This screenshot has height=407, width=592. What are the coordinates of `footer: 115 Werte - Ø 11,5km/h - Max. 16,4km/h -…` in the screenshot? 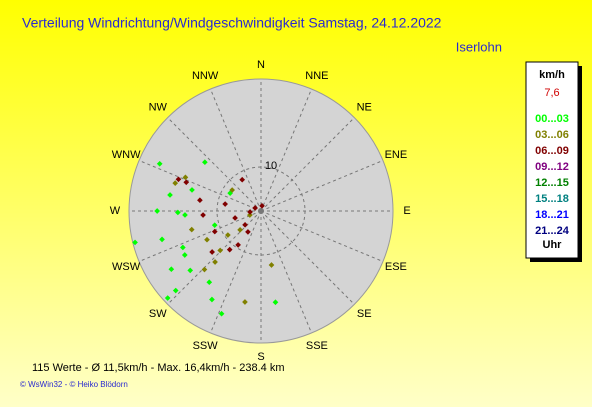 It's located at (158, 368).